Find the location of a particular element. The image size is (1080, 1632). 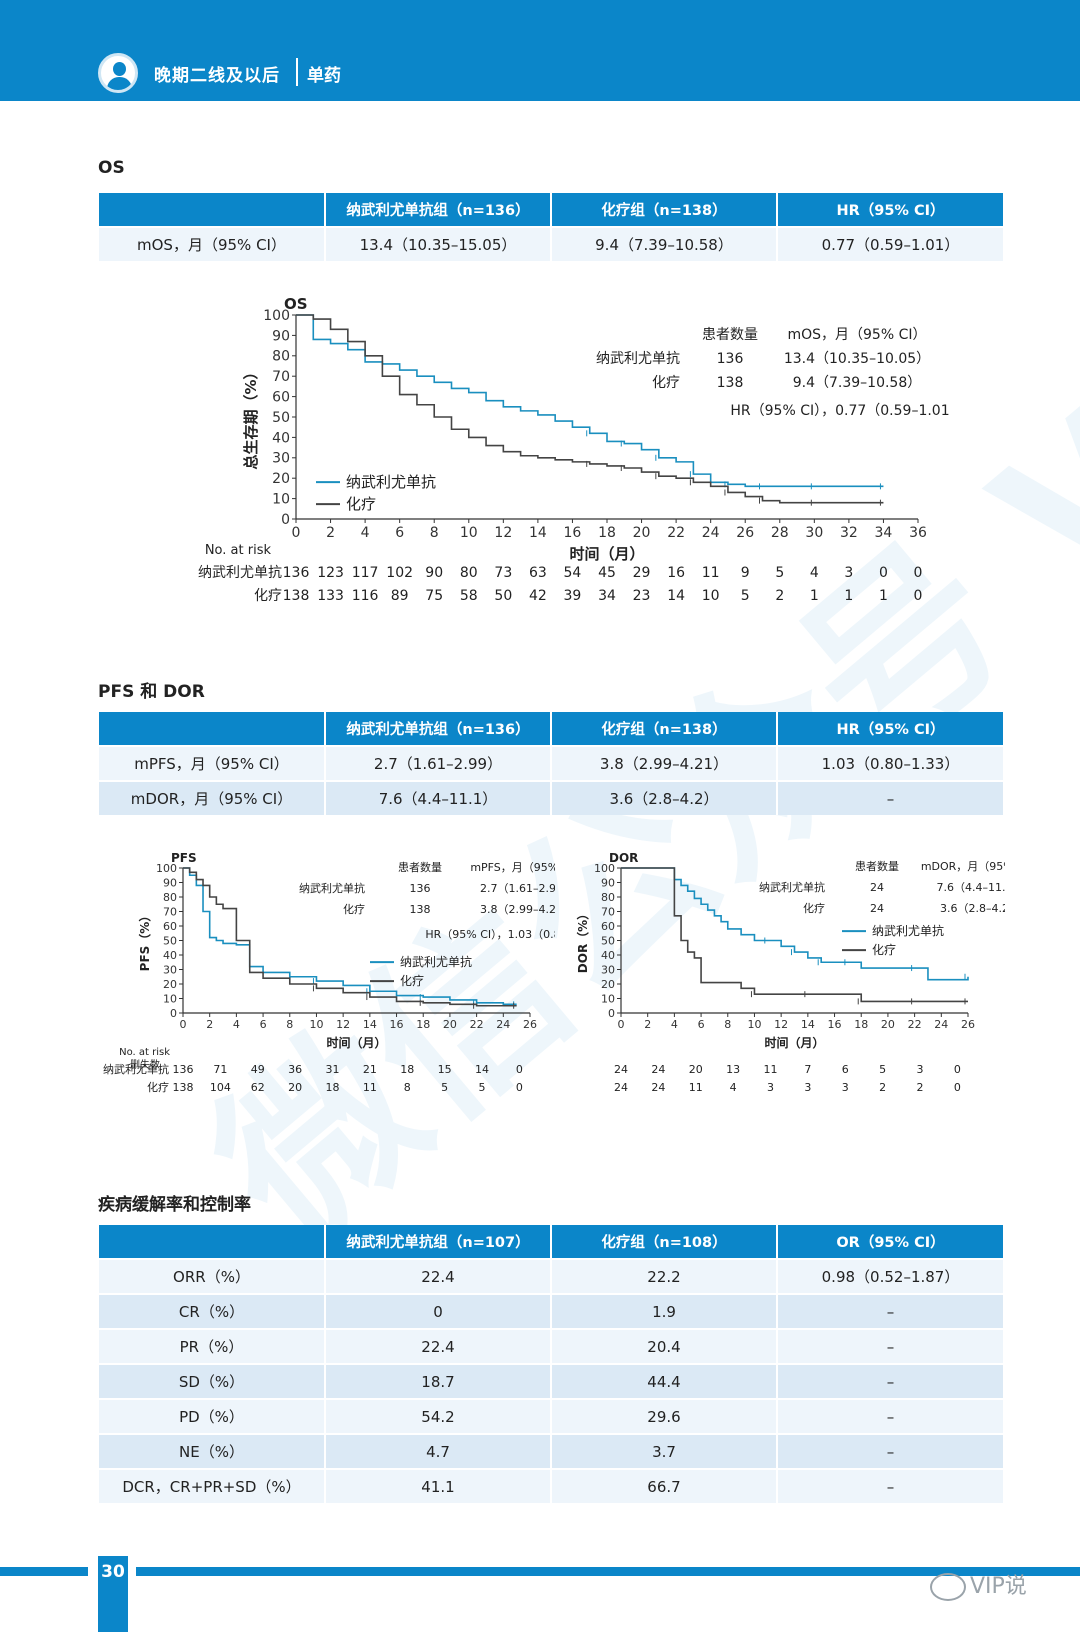

page-number-tab is located at coordinates (113, 1594).